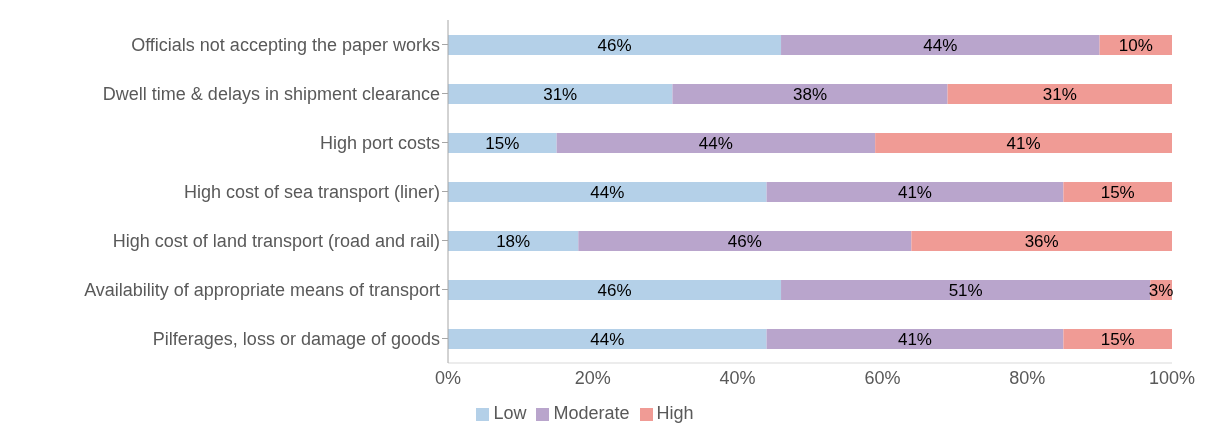 This screenshot has height=432, width=1208. Describe the element at coordinates (296, 338) in the screenshot. I see `y-tick-label: Pilferages, loss or damage of goods` at that location.